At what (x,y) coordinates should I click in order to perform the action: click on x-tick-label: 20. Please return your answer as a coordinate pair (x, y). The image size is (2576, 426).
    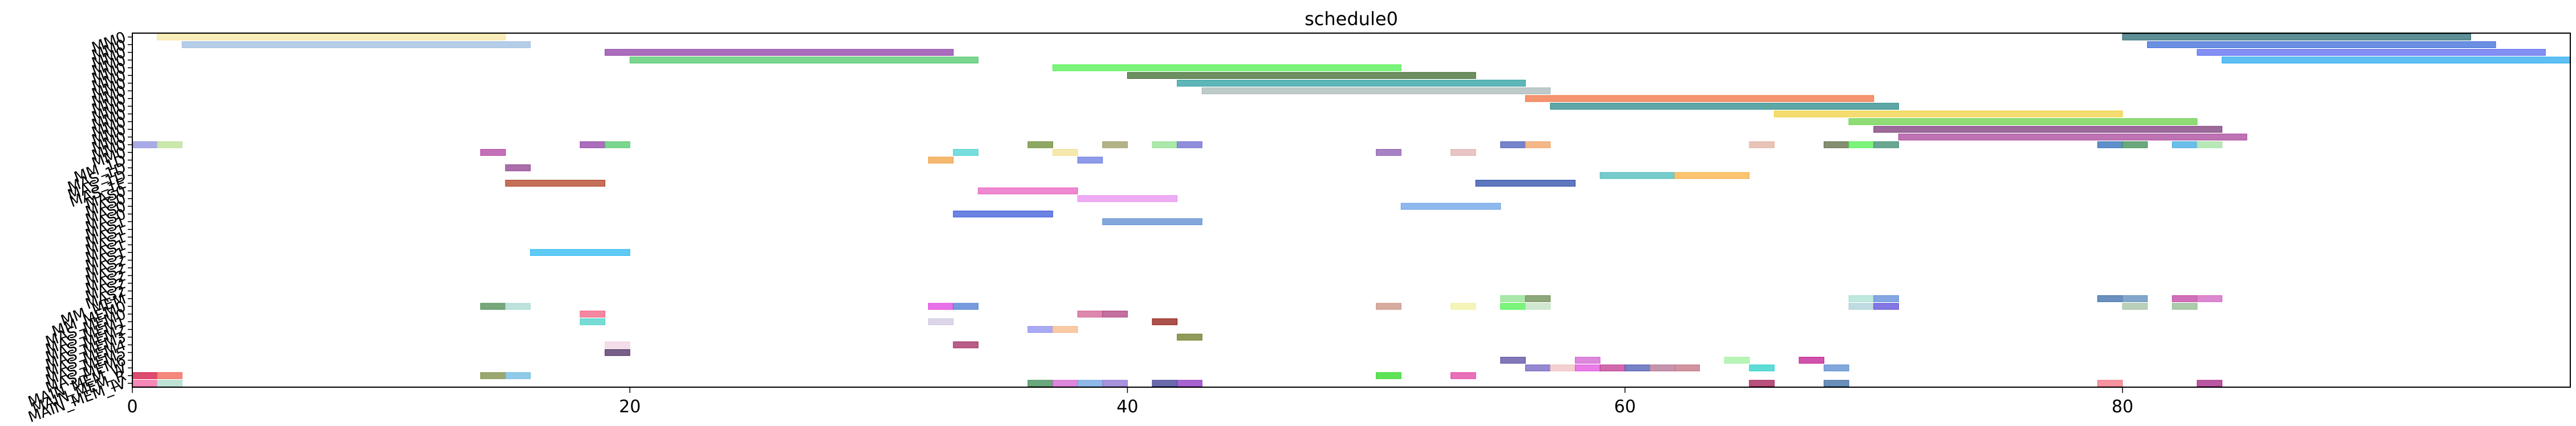
    Looking at the image, I should click on (630, 407).